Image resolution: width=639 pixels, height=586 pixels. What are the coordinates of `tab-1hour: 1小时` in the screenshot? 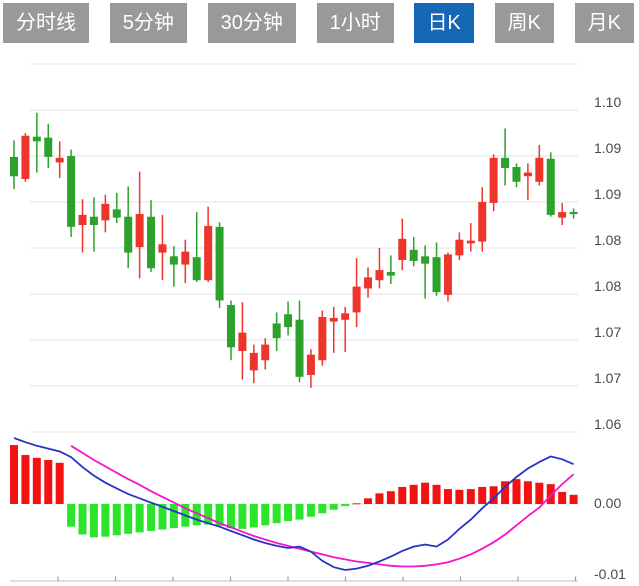 It's located at (355, 23).